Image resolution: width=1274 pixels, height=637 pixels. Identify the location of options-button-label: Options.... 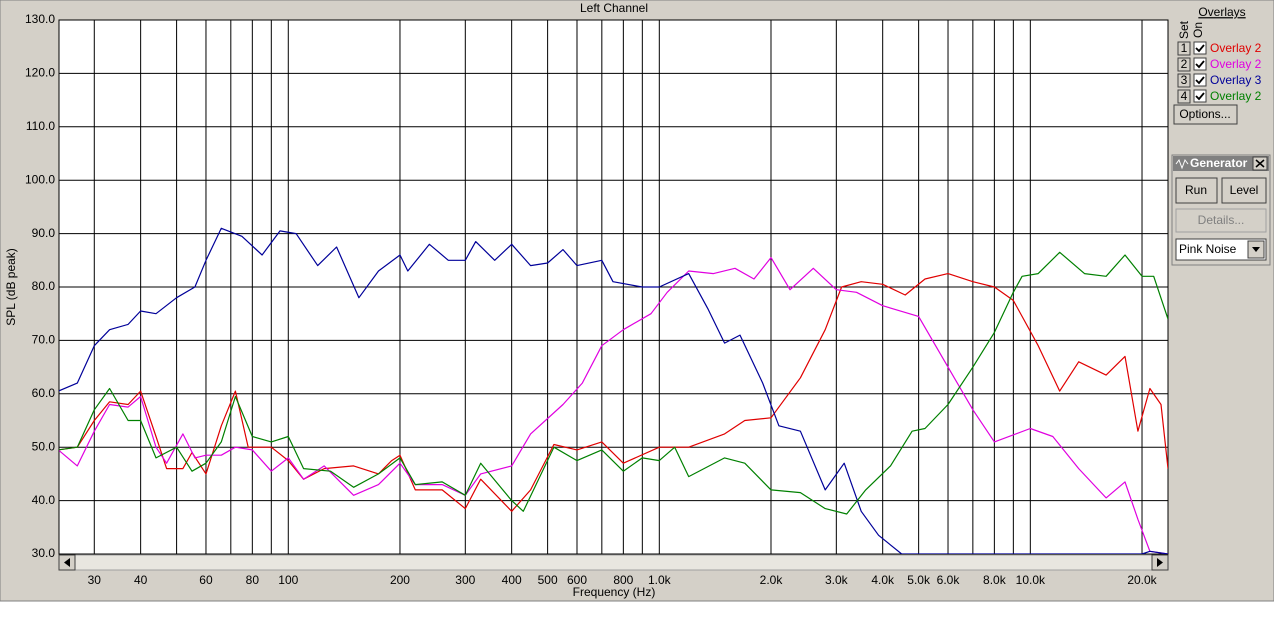
(1204, 114).